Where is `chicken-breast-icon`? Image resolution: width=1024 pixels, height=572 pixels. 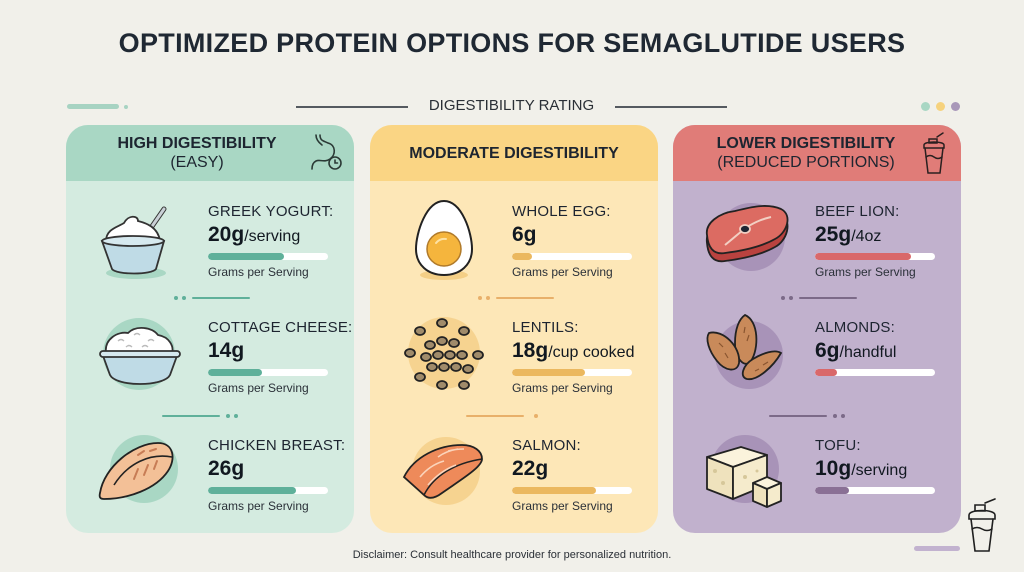
chicken-breast-icon is located at coordinates (138, 469).